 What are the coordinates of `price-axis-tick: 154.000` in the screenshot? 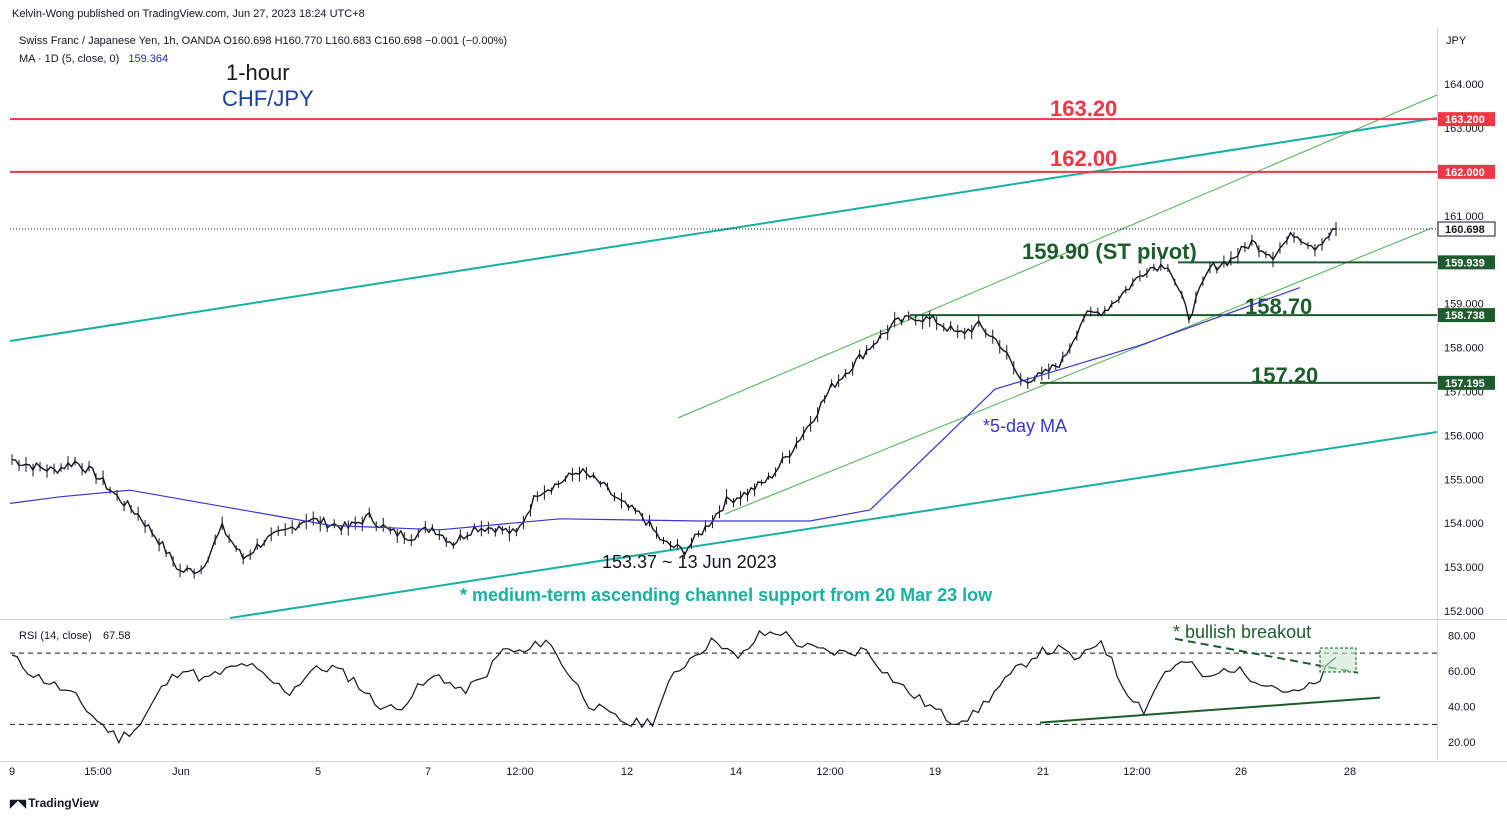 It's located at (1464, 524).